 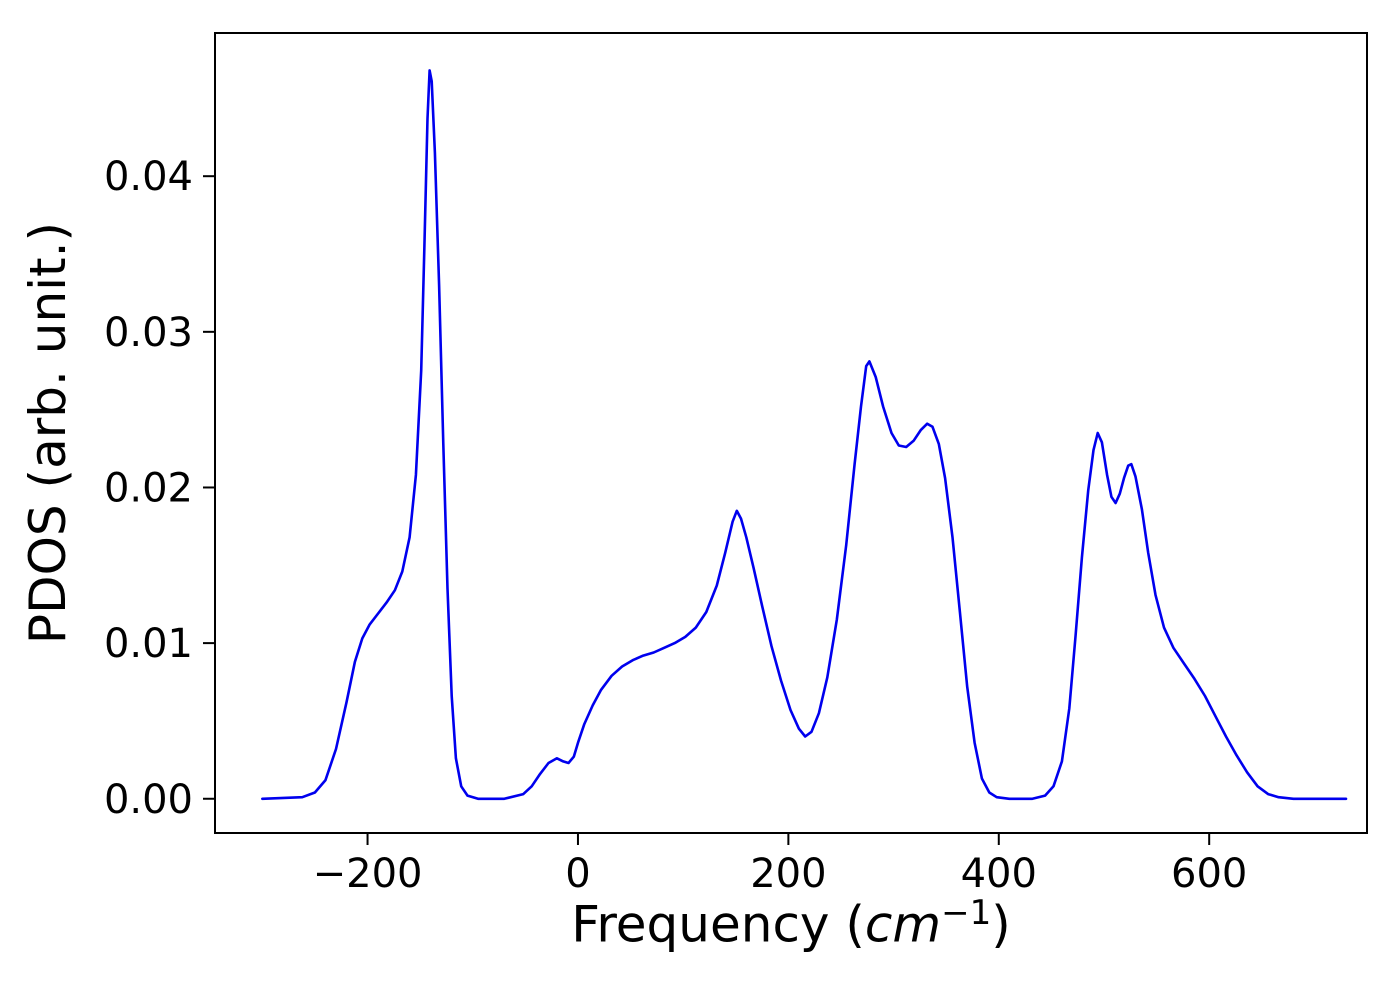 I want to click on x-tick-label: −200, so click(x=368, y=874).